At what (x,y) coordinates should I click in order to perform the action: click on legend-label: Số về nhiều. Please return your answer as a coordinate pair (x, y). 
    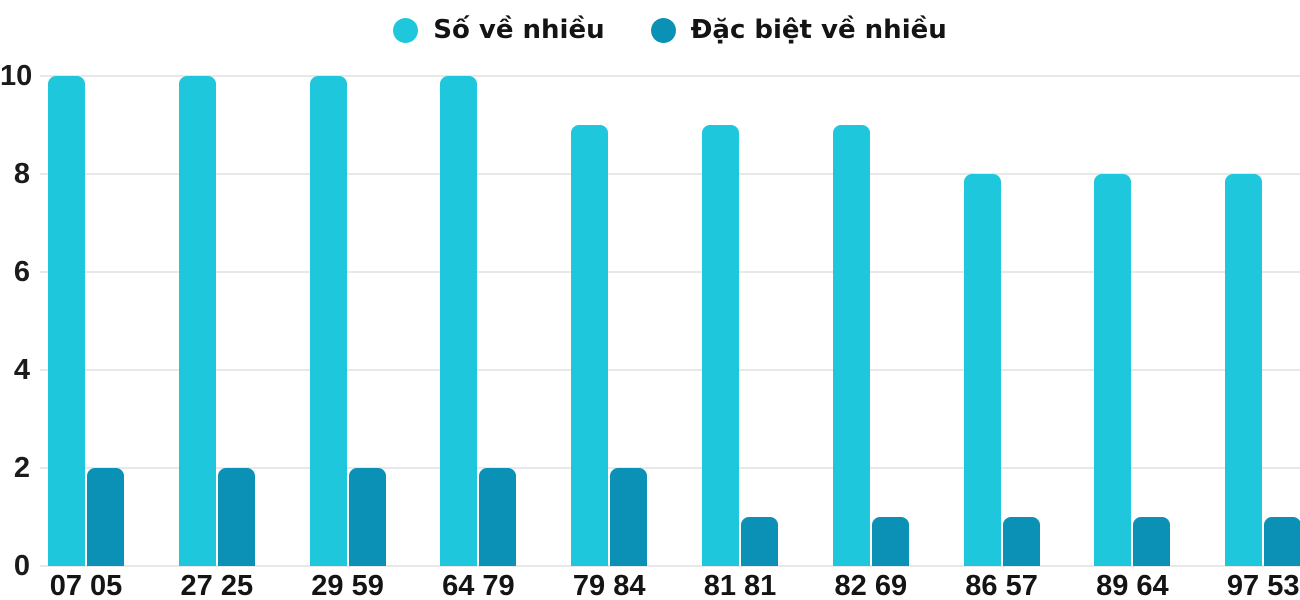
    Looking at the image, I should click on (519, 30).